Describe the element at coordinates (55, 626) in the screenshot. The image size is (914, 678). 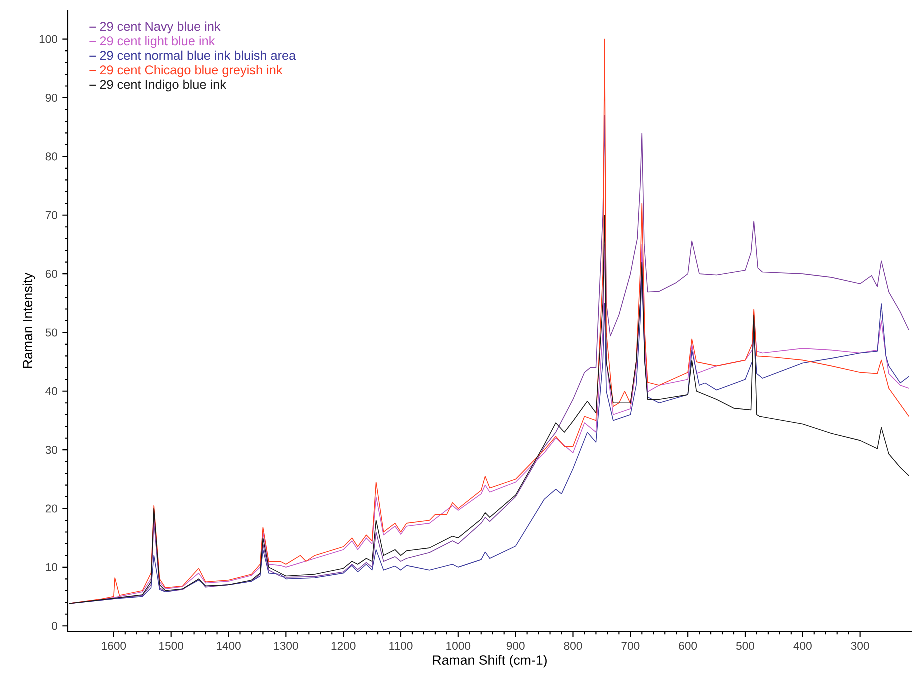
I see `y-tick-label: 0` at that location.